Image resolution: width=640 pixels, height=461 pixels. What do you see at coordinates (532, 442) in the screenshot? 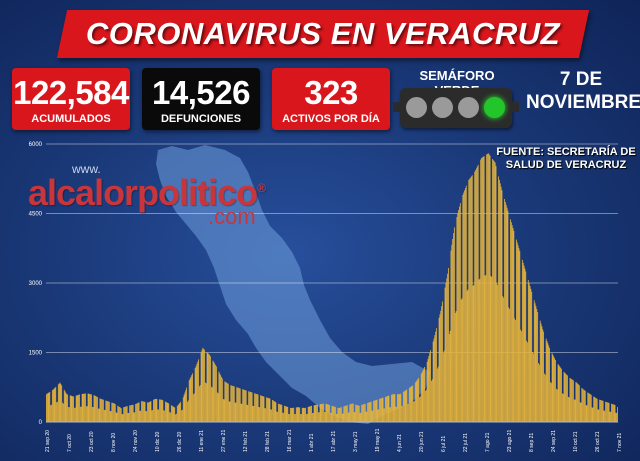
I see `x-tick-label: 8 sep 21` at bounding box center [532, 442].